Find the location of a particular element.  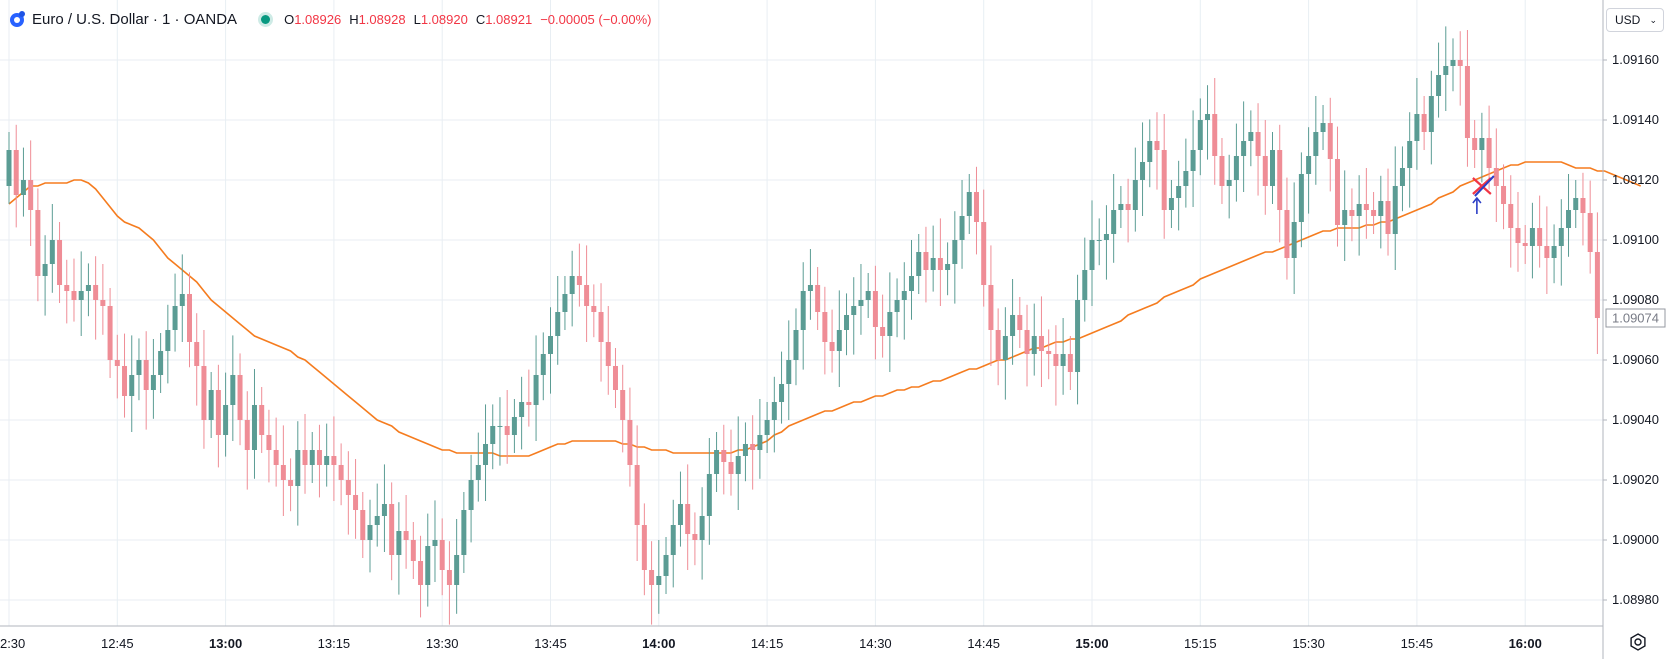

high-label: H is located at coordinates (354, 19).